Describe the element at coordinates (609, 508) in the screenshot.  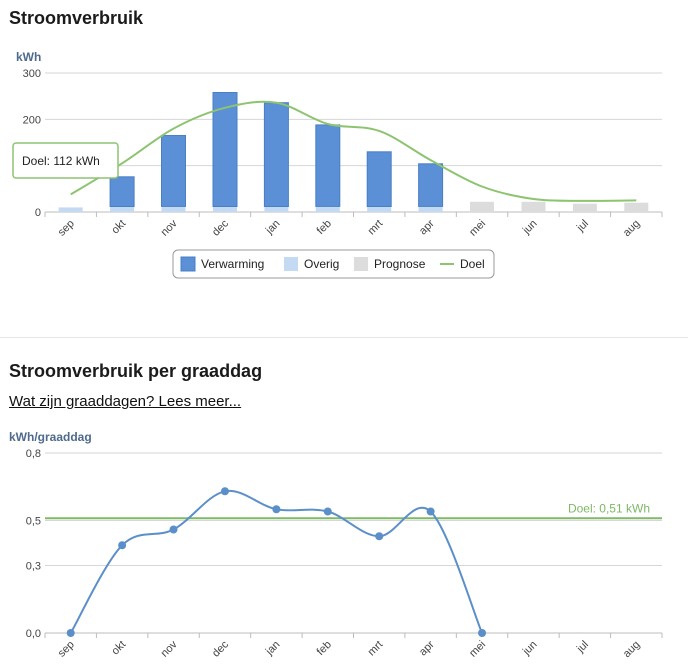
I see `target-label: Doel: 0,51 kWh` at that location.